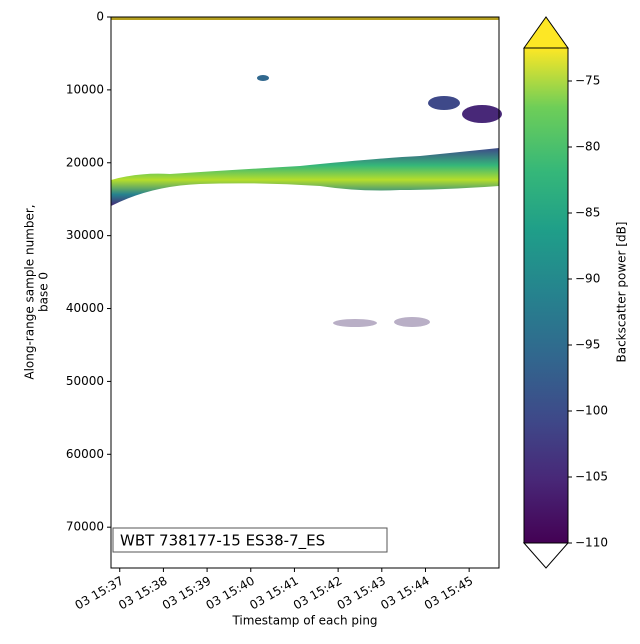  What do you see at coordinates (85, 308) in the screenshot?
I see `y-tick-label: 40000` at bounding box center [85, 308].